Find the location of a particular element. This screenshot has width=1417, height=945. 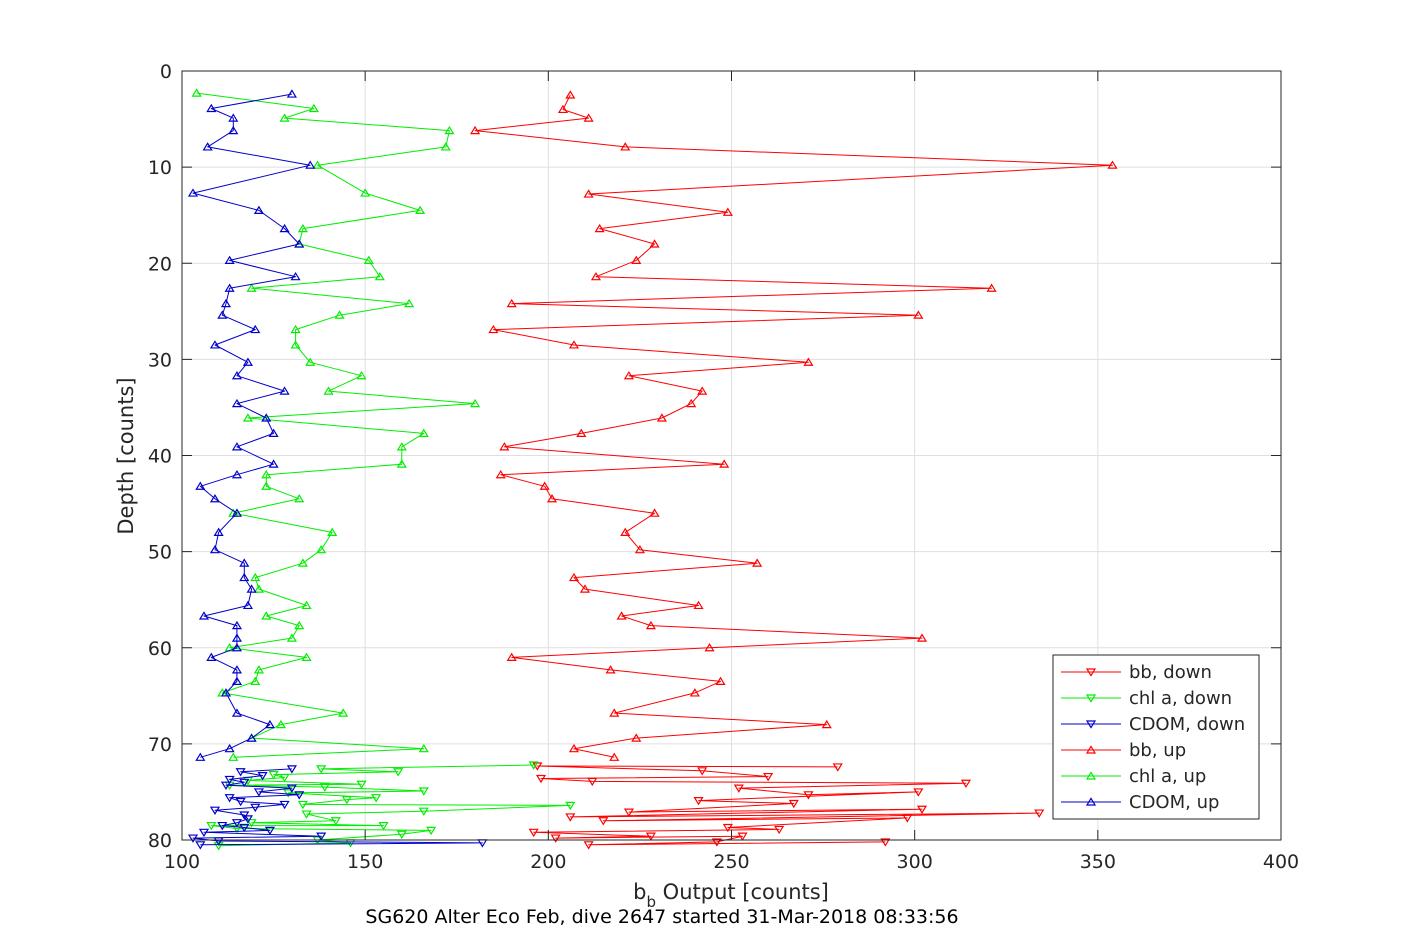

x-tick-label: 200 is located at coordinates (548, 862).